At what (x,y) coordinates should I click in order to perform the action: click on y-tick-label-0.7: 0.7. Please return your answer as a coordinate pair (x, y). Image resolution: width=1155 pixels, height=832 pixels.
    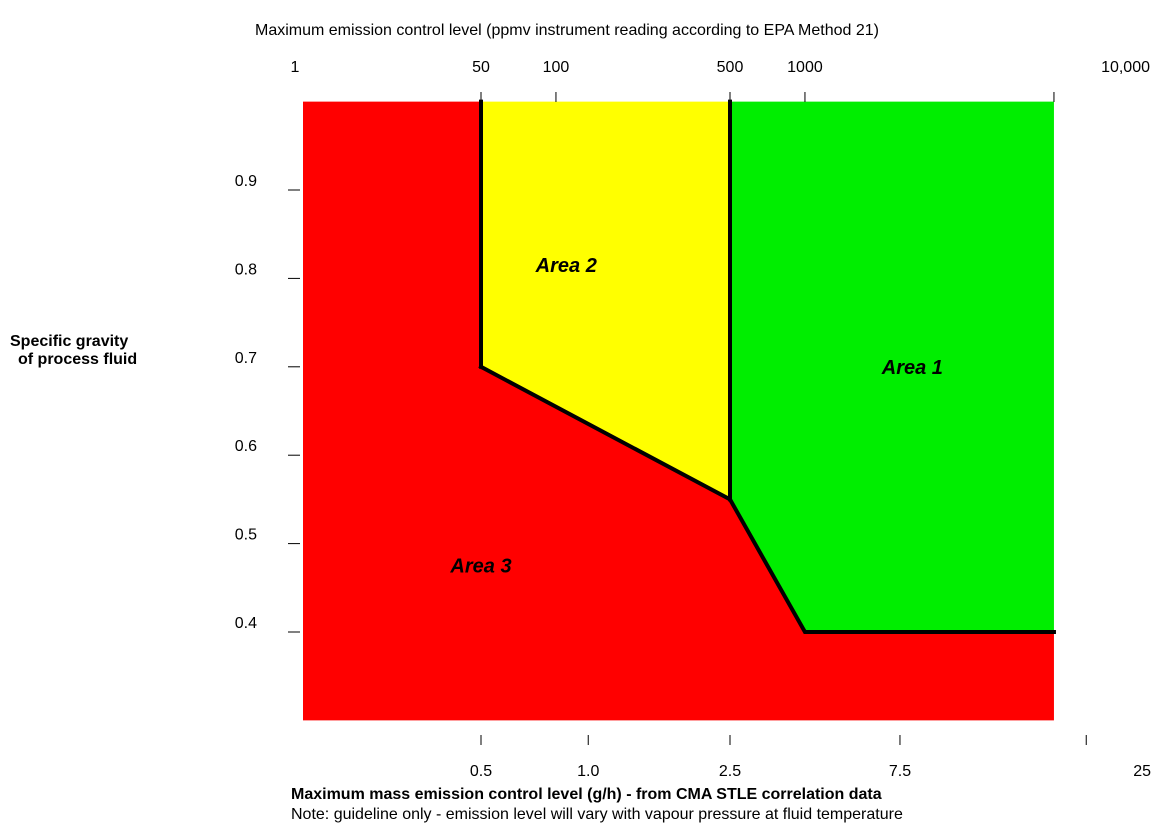
    Looking at the image, I should click on (246, 358).